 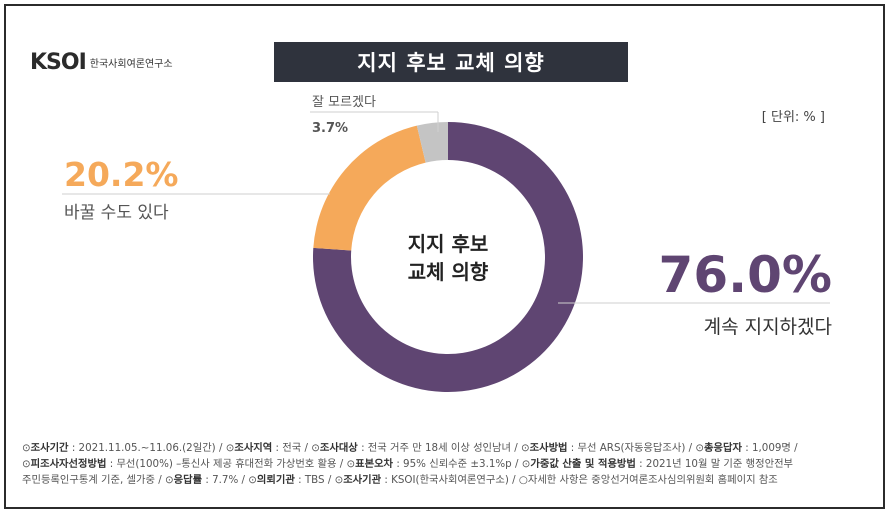 I want to click on footer-item: ○자세한 사항은 중앙선거여론조사심의위원회 홈페이지 참조, so click(x=648, y=480).